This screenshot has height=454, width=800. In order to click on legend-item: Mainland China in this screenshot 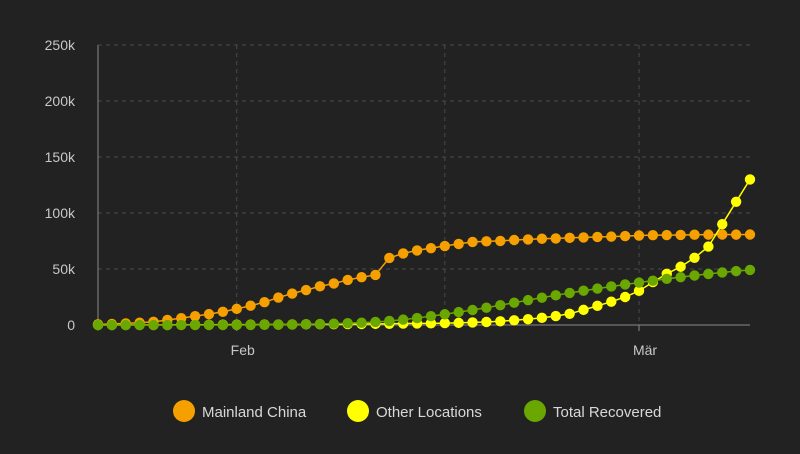, I will do `click(240, 411)`.